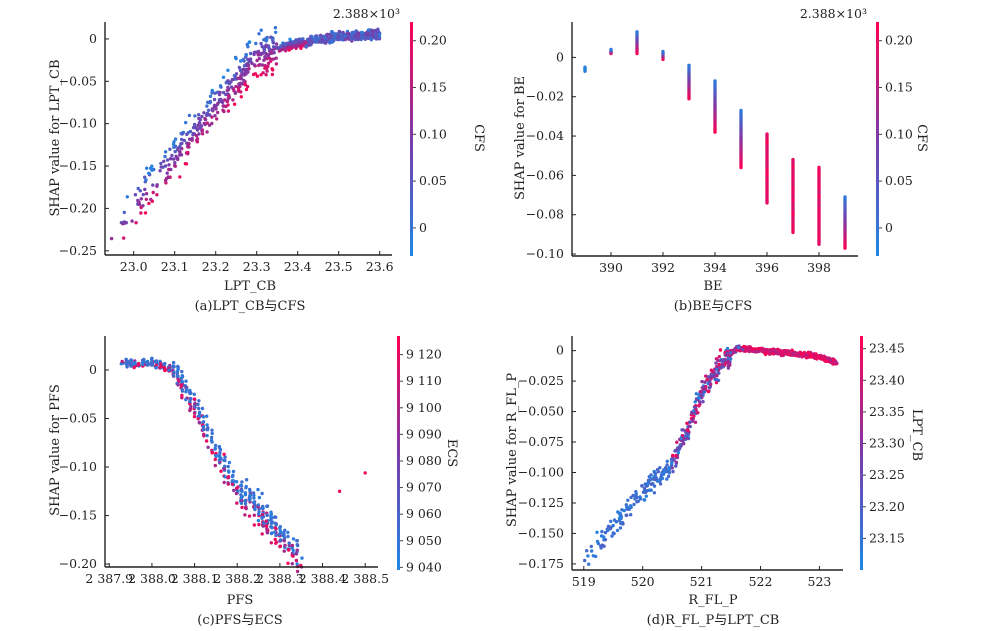 This screenshot has height=631, width=982. What do you see at coordinates (715, 267) in the screenshot?
I see `panel-b-xtick-label: 394` at bounding box center [715, 267].